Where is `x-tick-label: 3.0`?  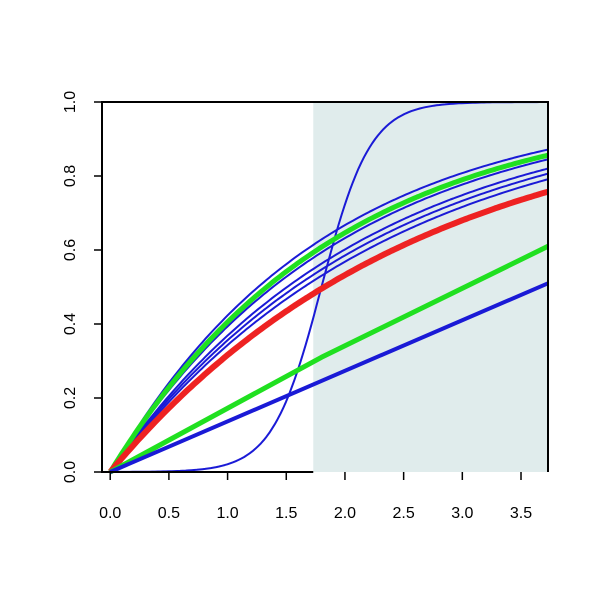 x-tick-label: 3.0 is located at coordinates (462, 513).